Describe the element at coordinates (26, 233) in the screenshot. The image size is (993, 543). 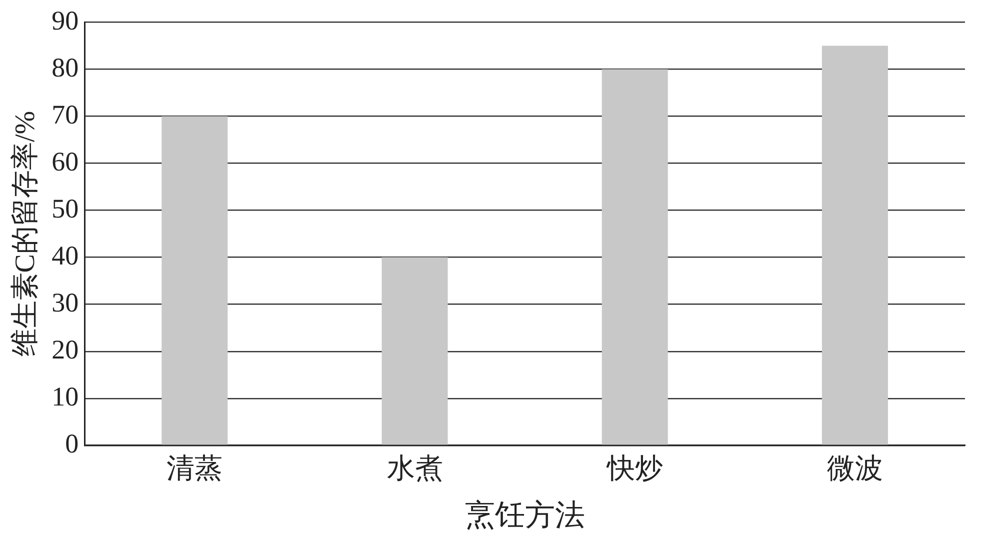
I see `y-axis-title: 维生素C的留存率/%` at that location.